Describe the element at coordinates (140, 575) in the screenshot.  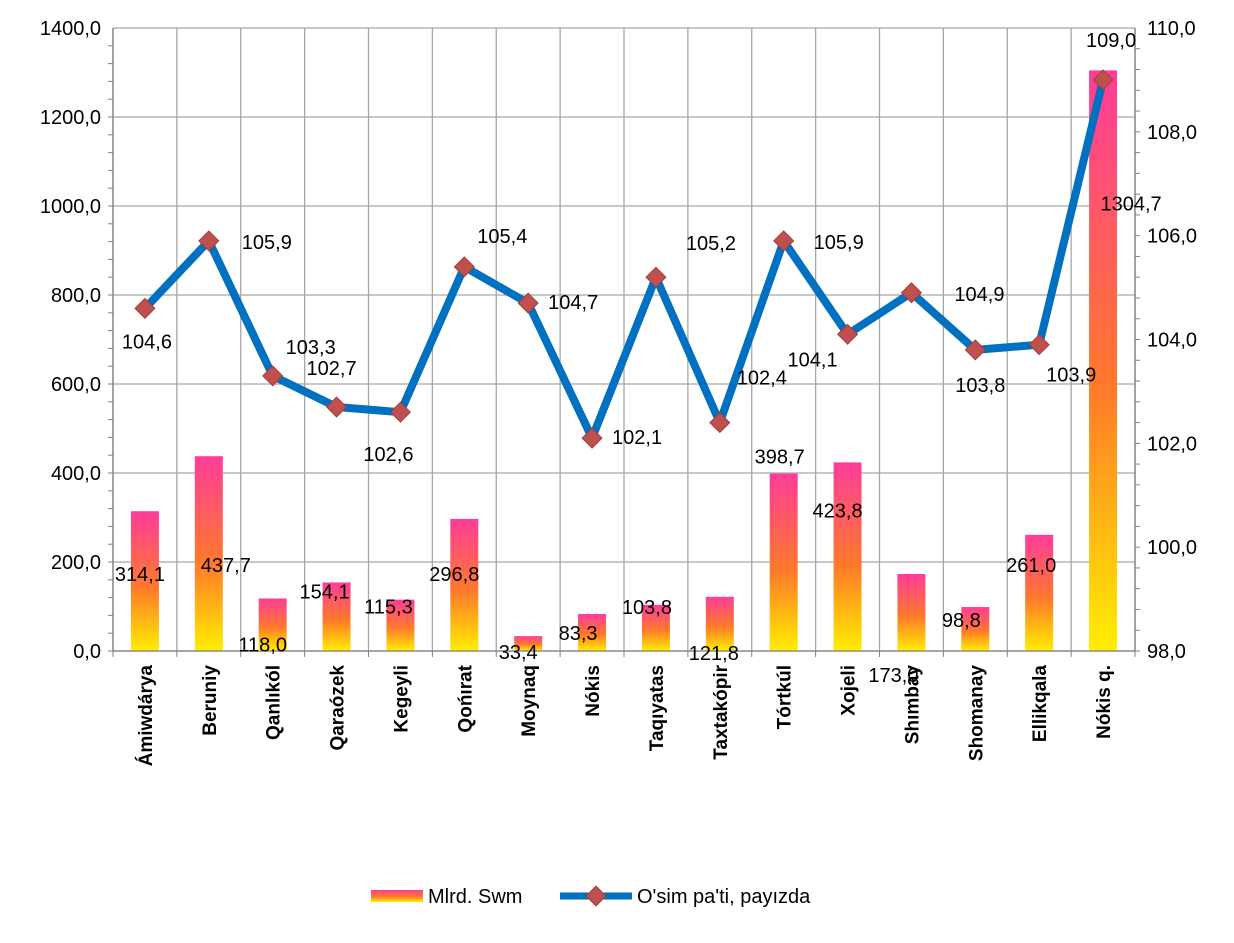
I see `bar-data-label: 314,1` at that location.